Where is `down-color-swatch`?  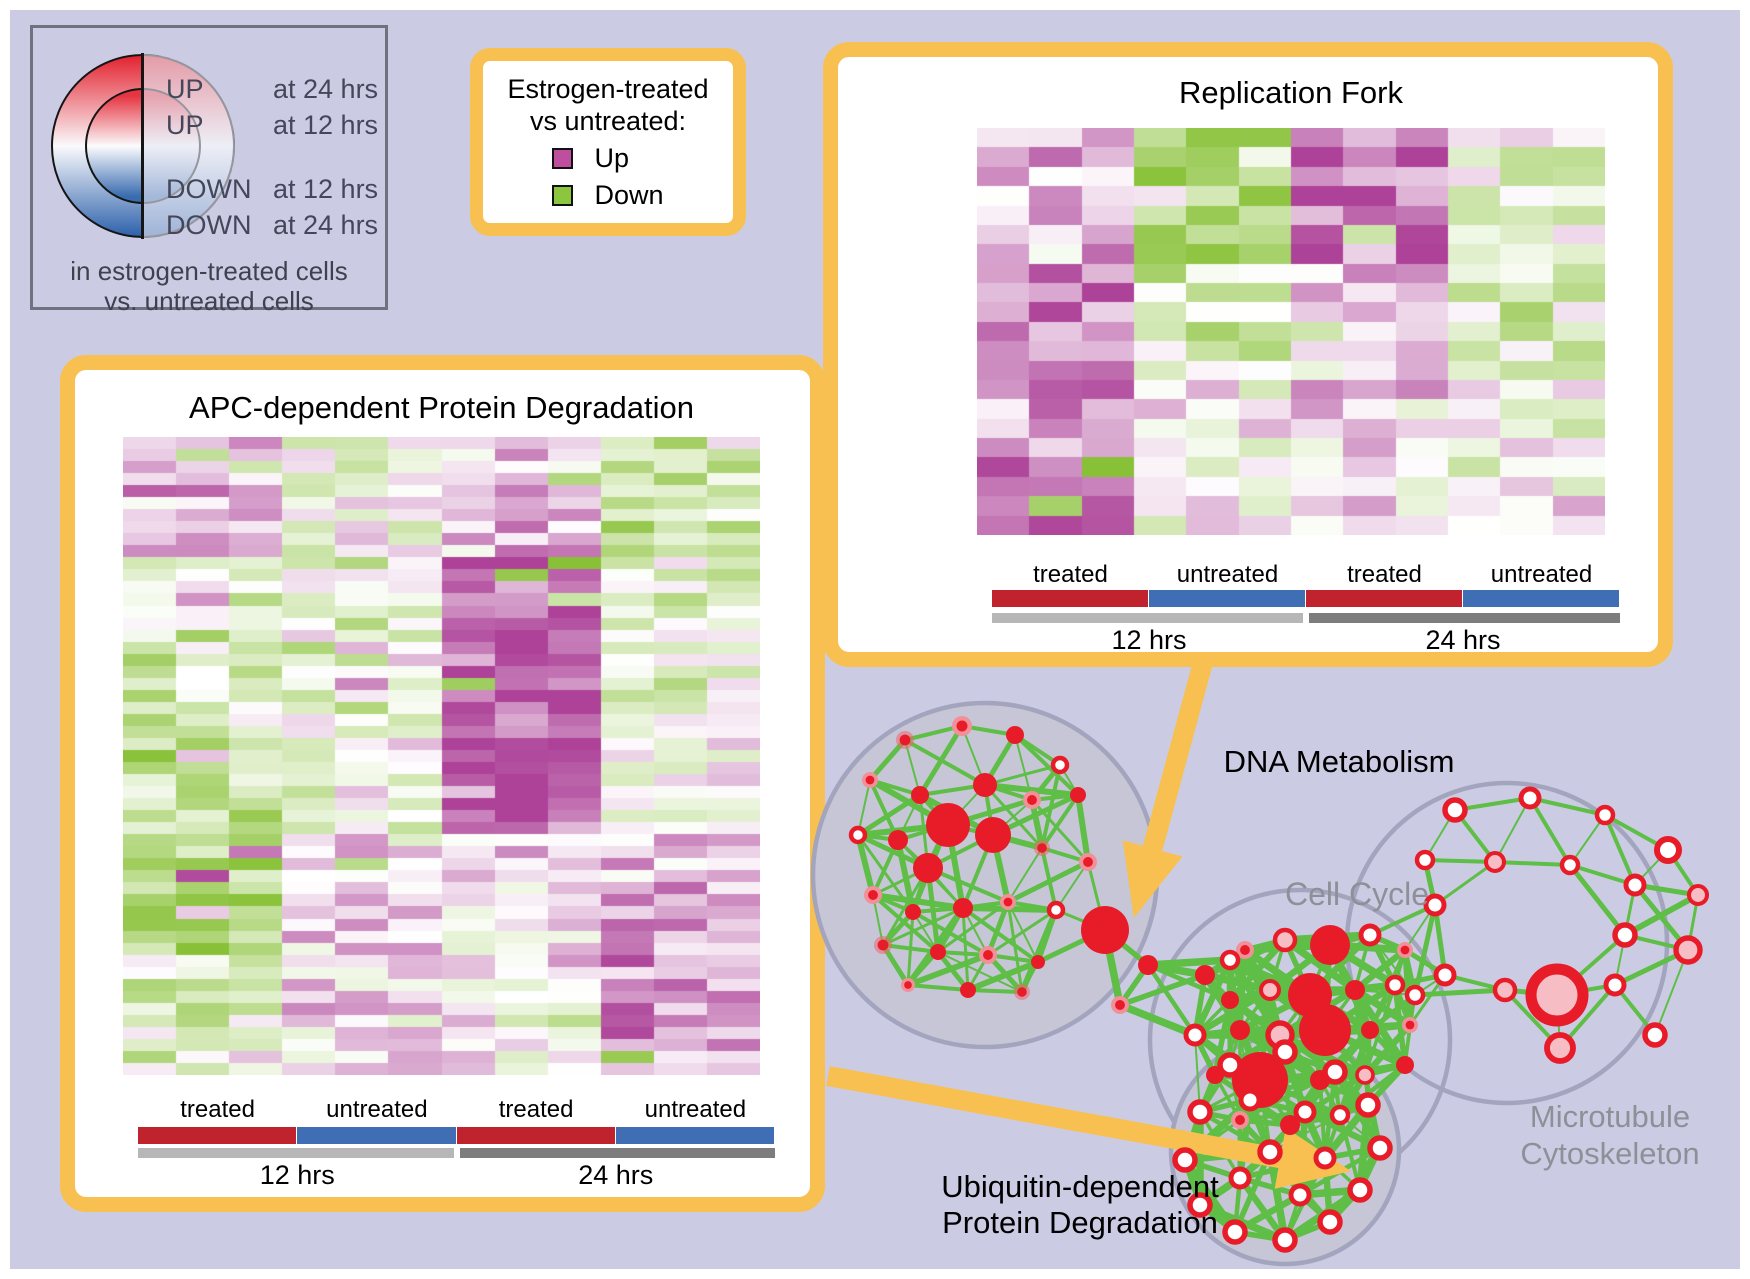
down-color-swatch is located at coordinates (562, 195).